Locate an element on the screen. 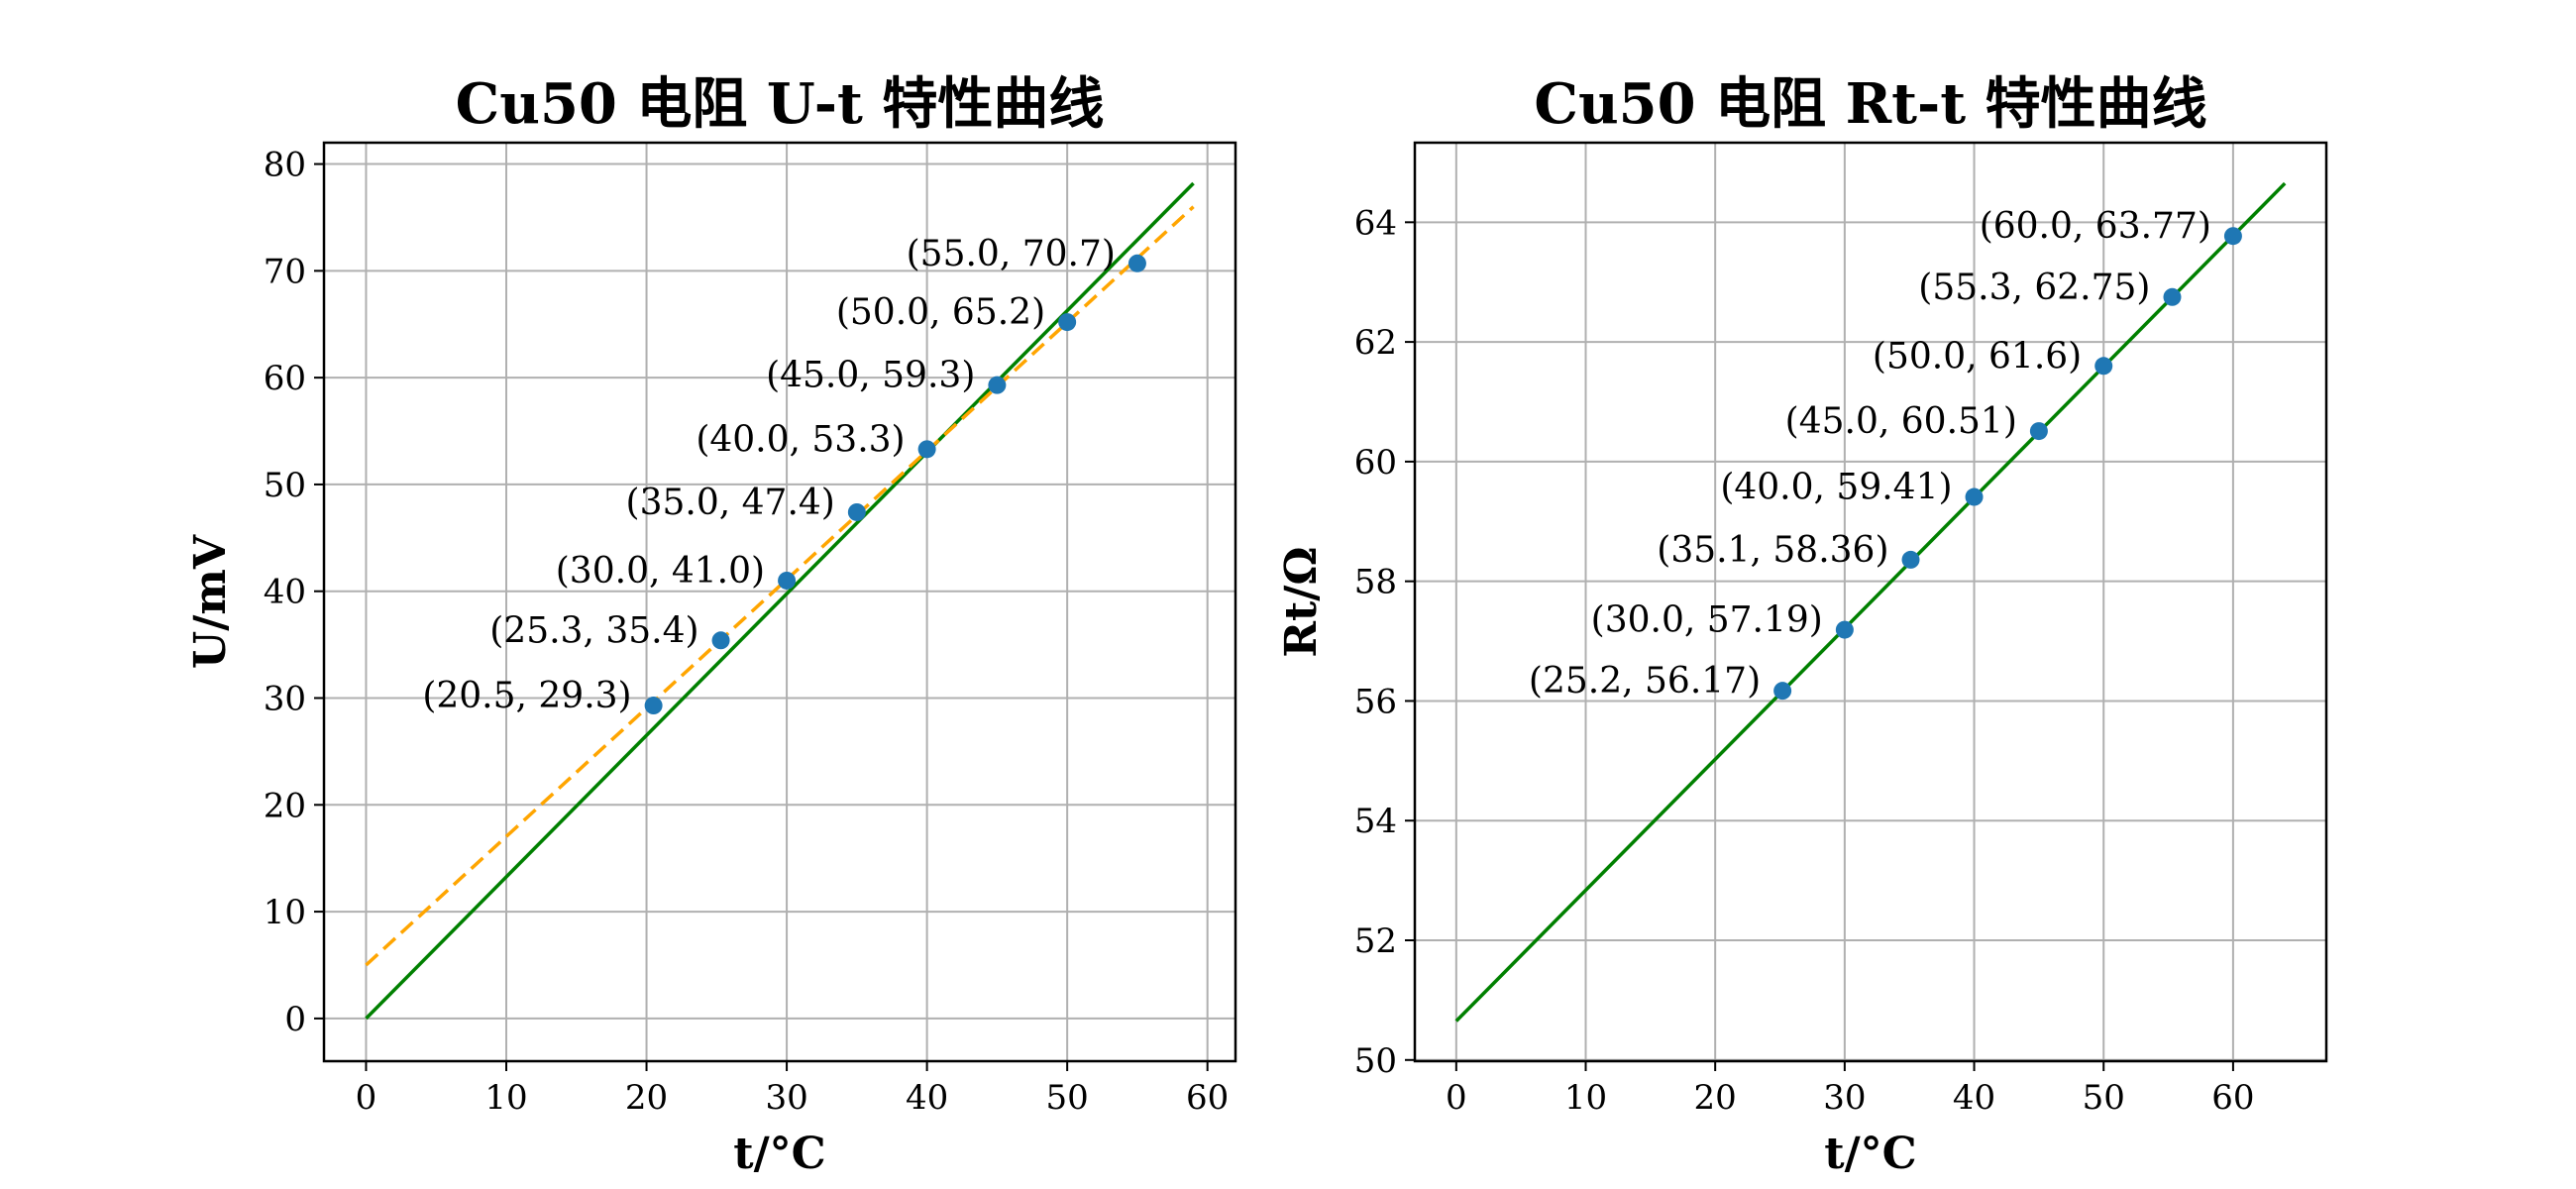  y-tick-label: 54 is located at coordinates (1375, 822).